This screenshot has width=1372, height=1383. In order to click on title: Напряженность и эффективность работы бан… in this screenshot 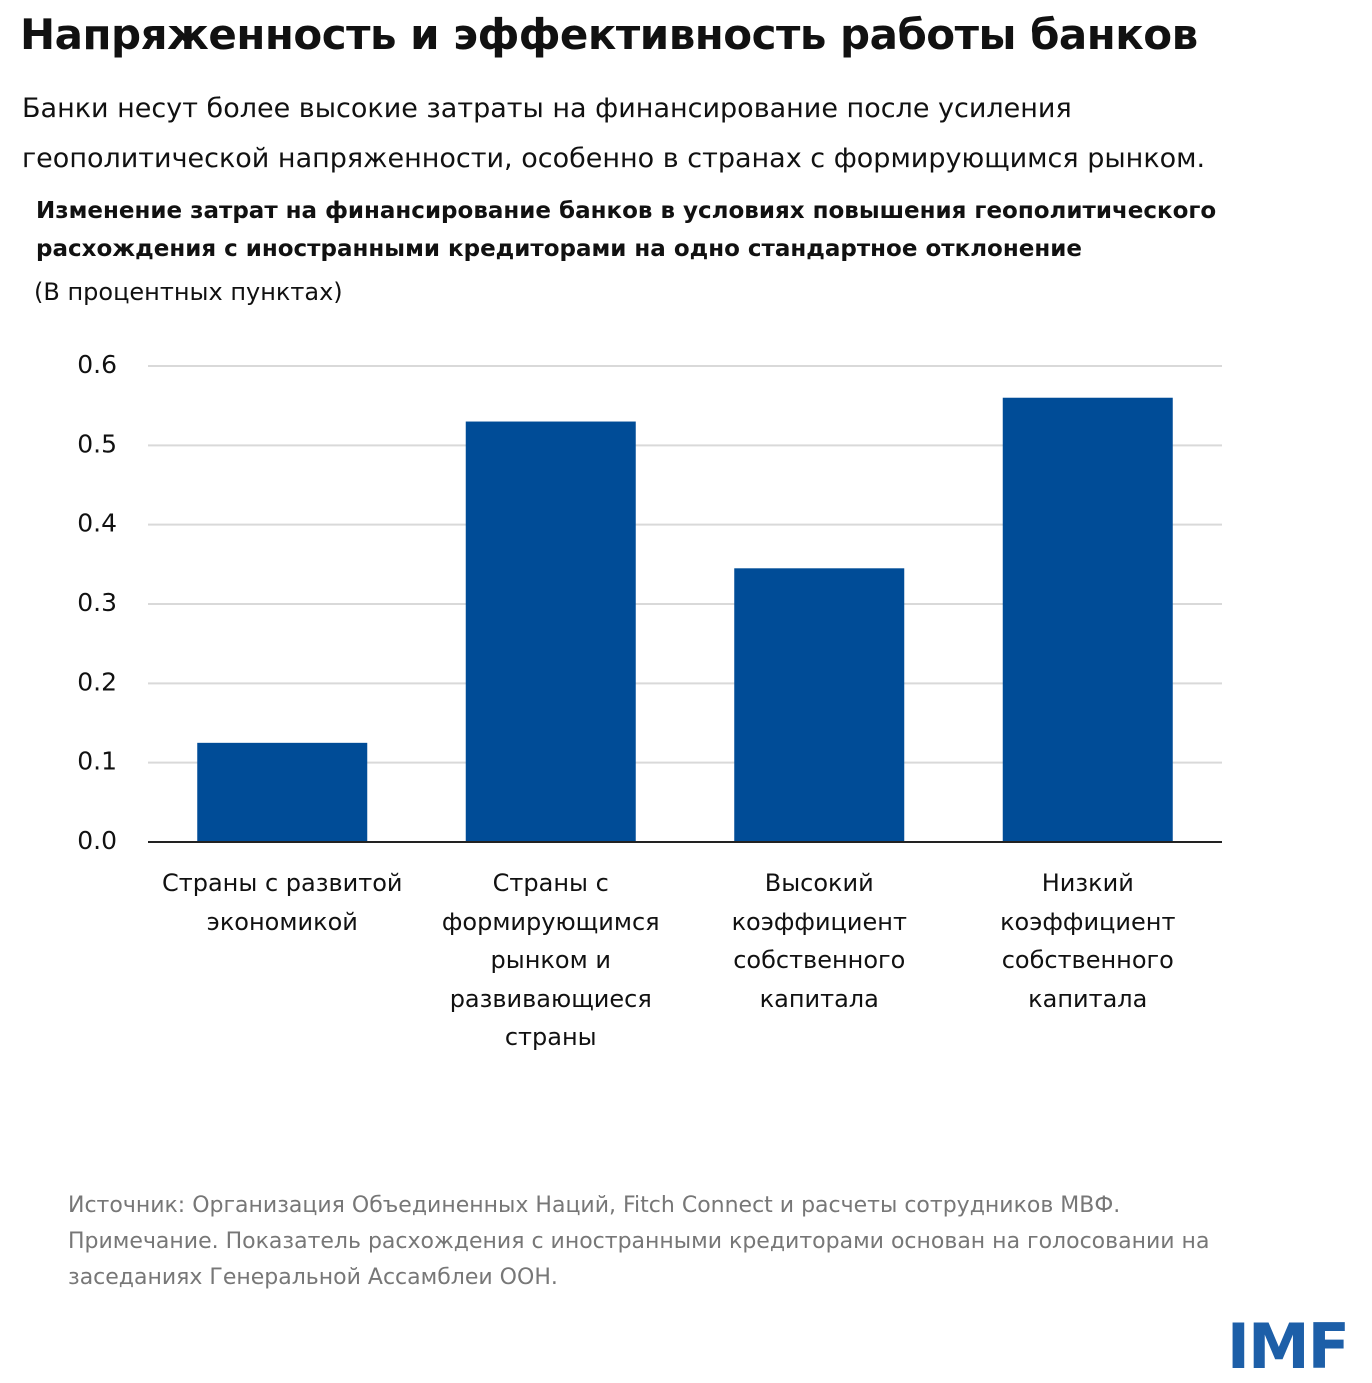, I will do `click(609, 34)`.